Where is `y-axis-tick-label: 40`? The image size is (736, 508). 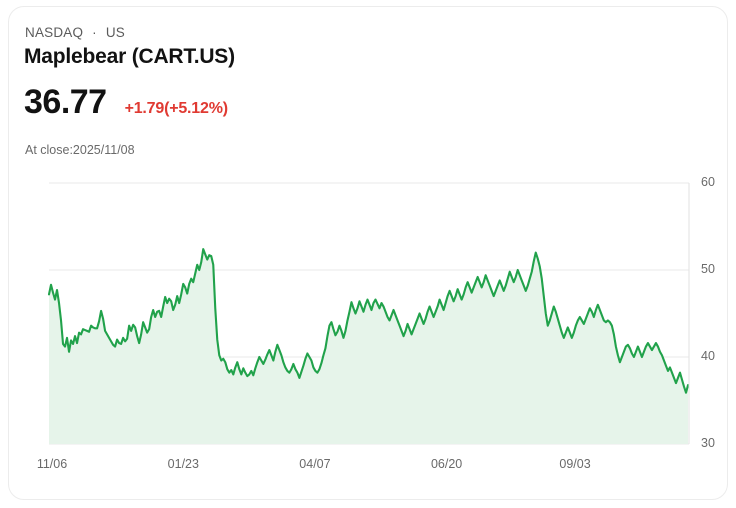
y-axis-tick-label: 40 is located at coordinates (708, 356).